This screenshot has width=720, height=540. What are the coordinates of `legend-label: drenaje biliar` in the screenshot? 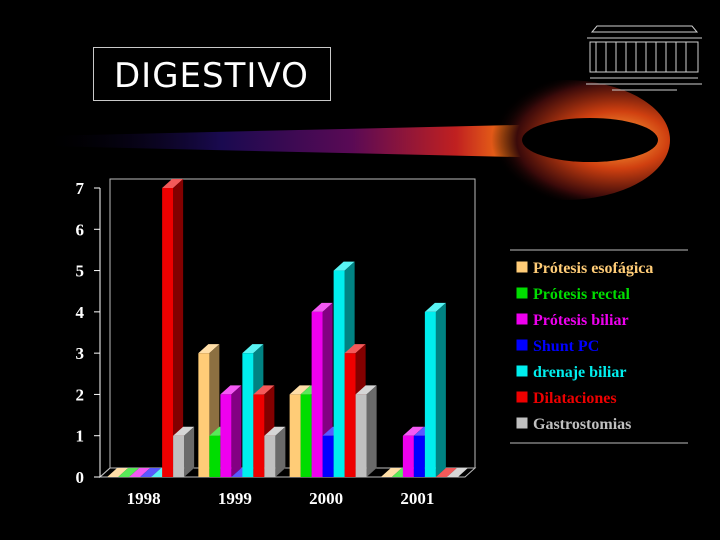 It's located at (579, 372).